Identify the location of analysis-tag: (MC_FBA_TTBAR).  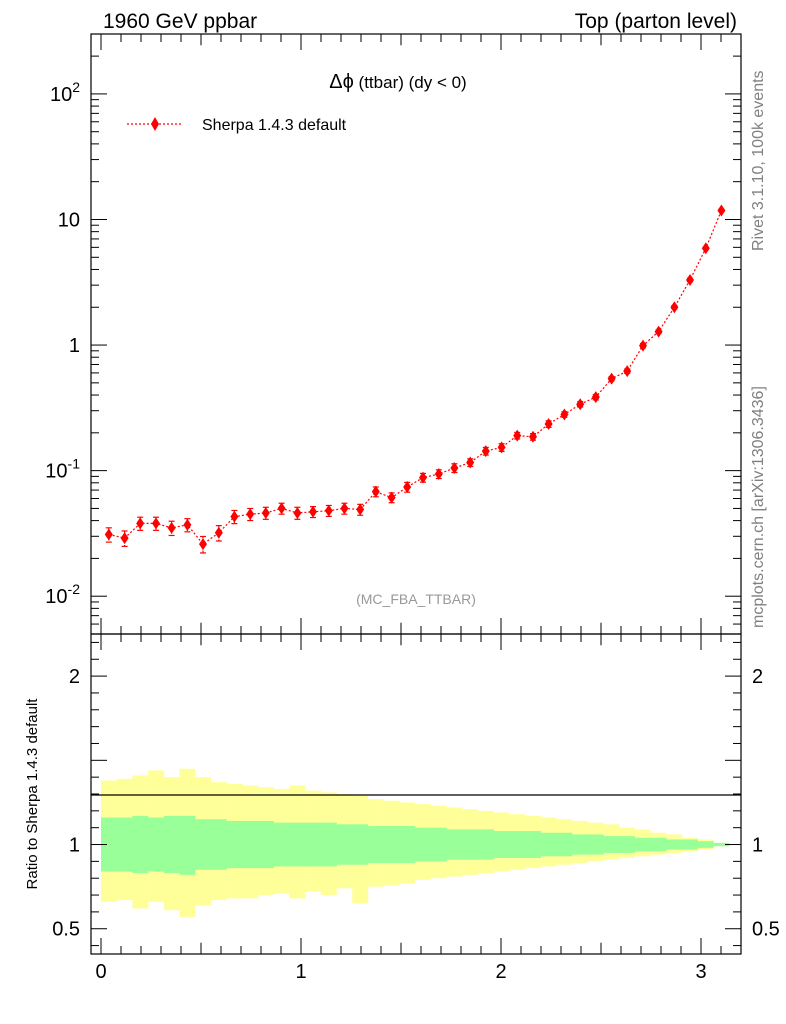
(416, 599).